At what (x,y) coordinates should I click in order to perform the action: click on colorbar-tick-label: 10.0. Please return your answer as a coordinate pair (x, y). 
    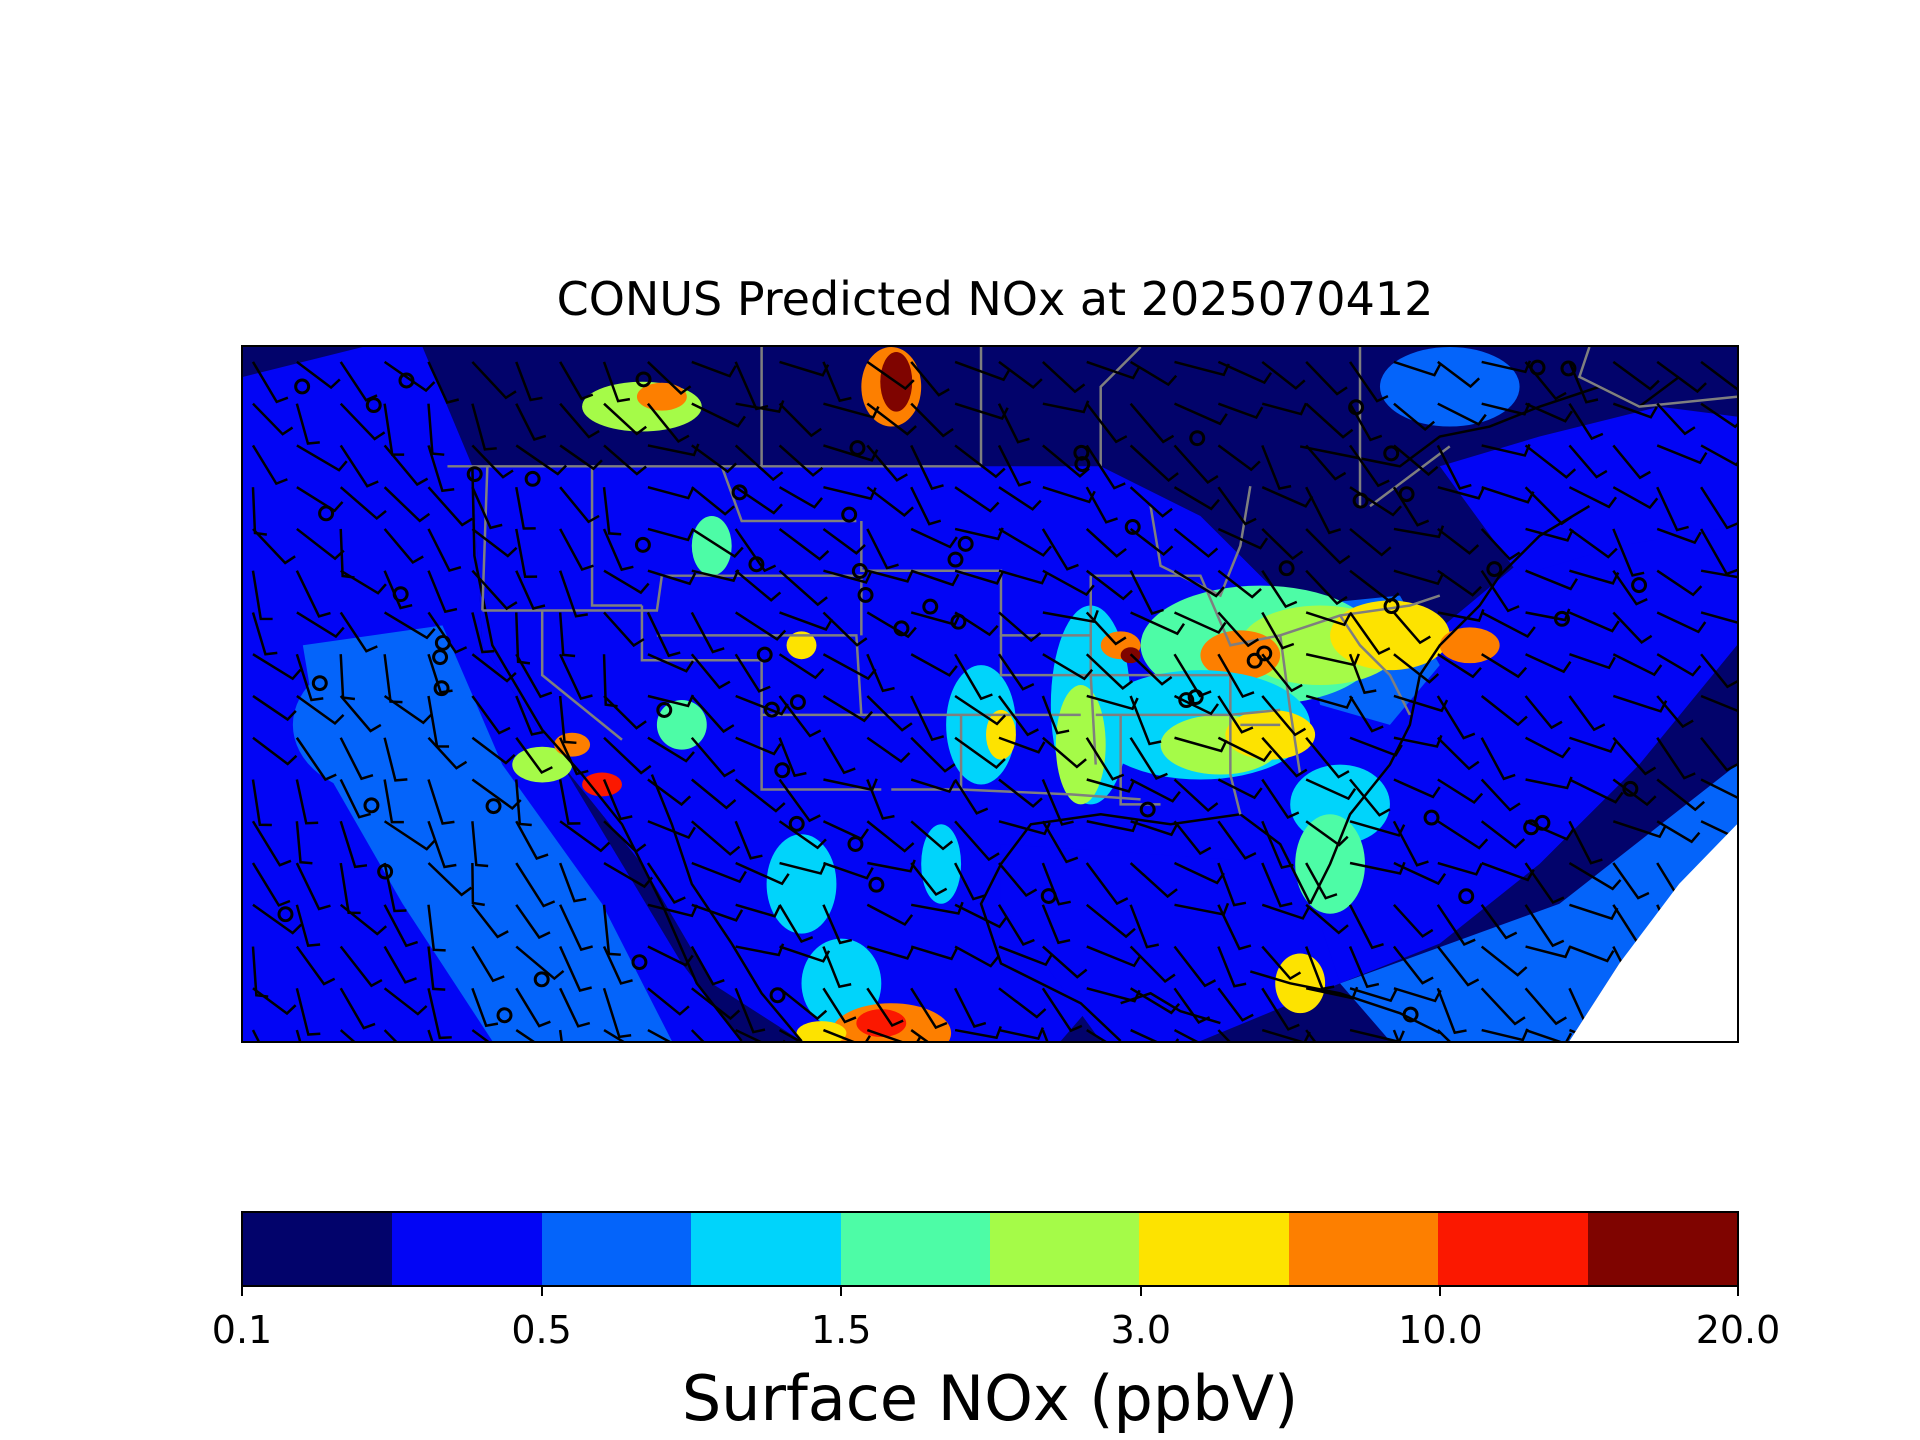
    Looking at the image, I should click on (1440, 1330).